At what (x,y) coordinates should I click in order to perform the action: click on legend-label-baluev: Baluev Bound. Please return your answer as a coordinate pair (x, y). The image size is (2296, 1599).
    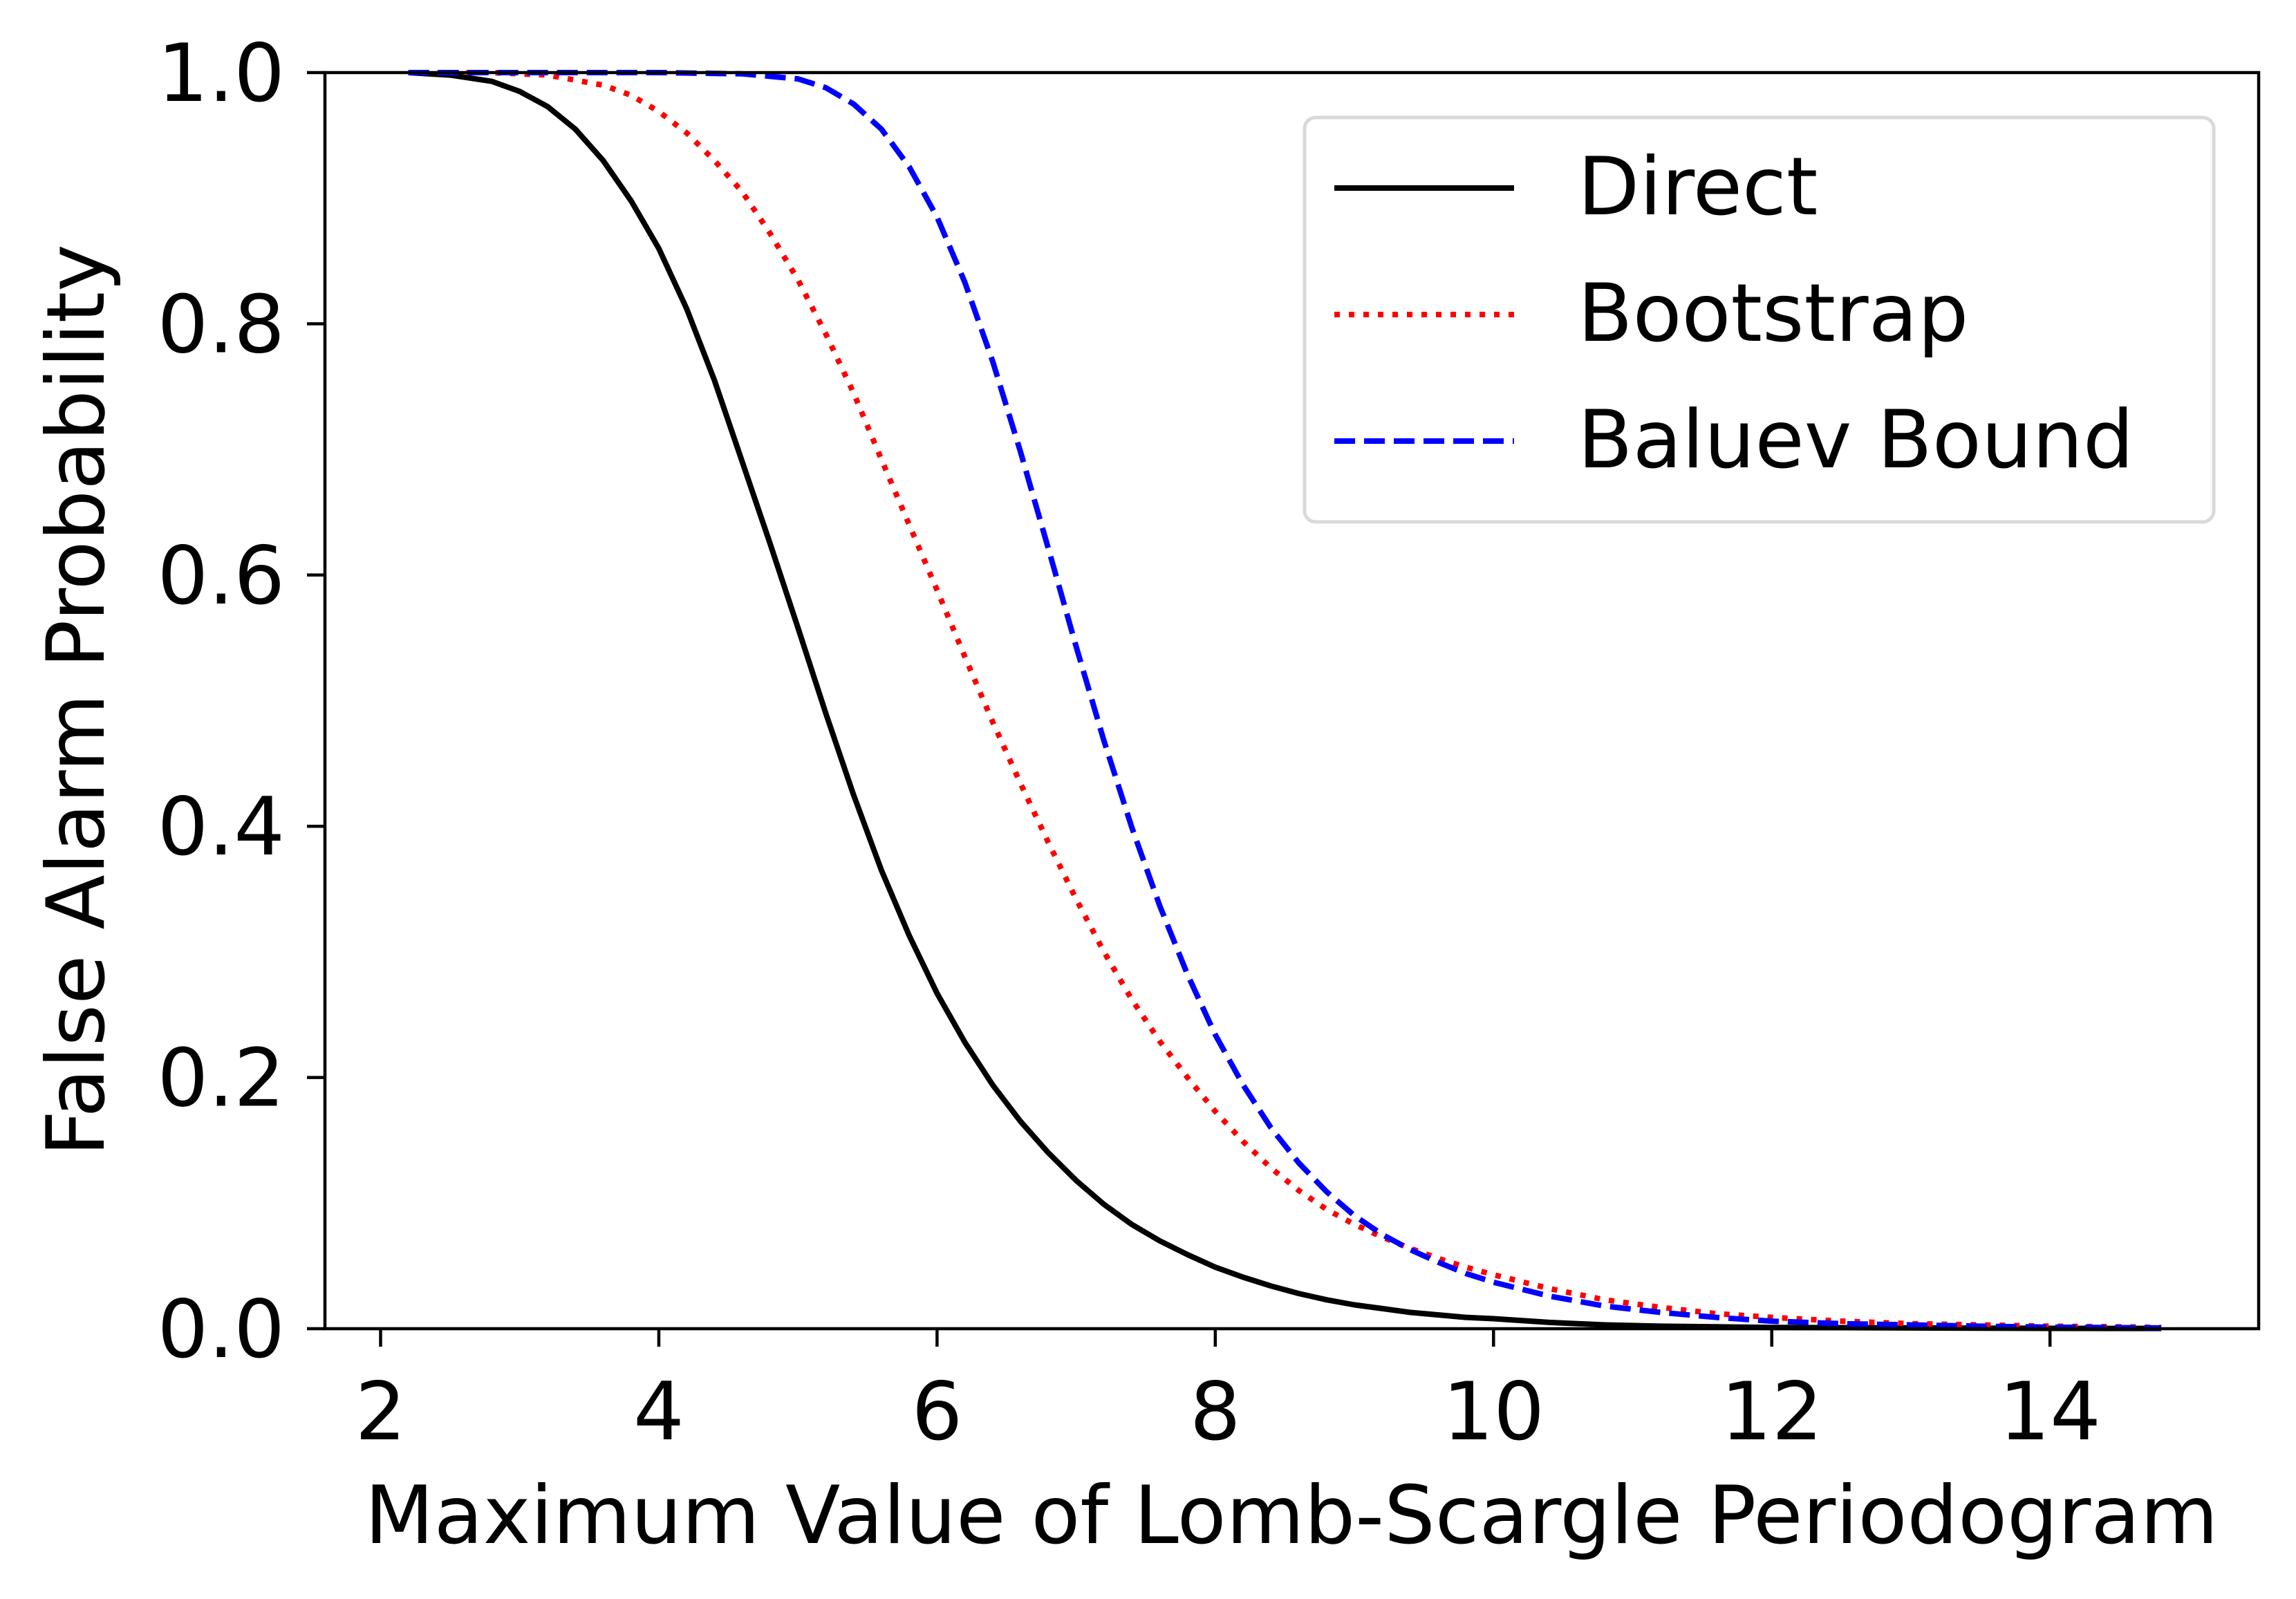
    Looking at the image, I should click on (1856, 440).